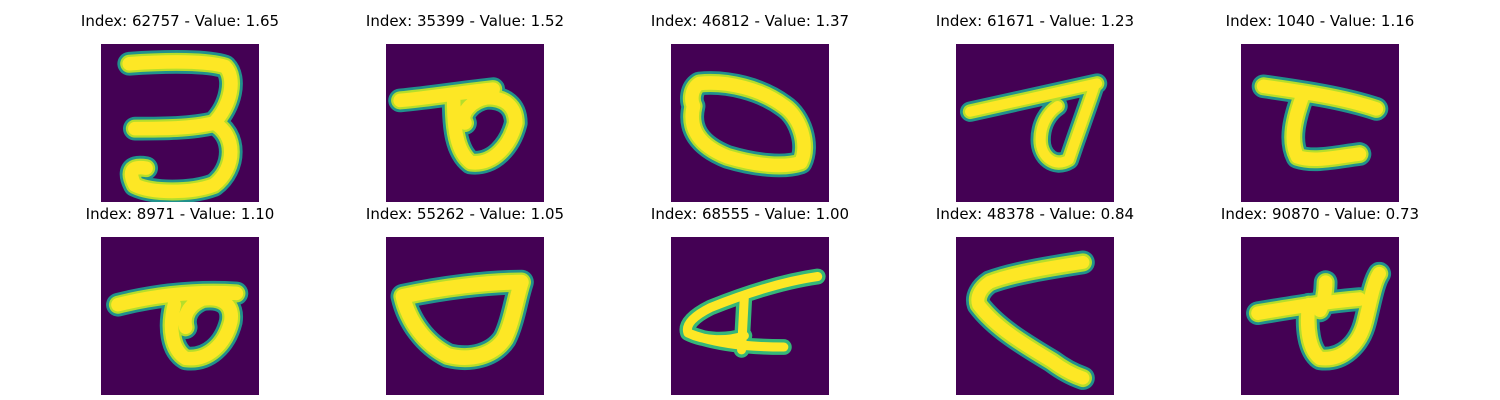  What do you see at coordinates (750, 21) in the screenshot?
I see `panel-title: Index: 46812 - Value: 1.37` at bounding box center [750, 21].